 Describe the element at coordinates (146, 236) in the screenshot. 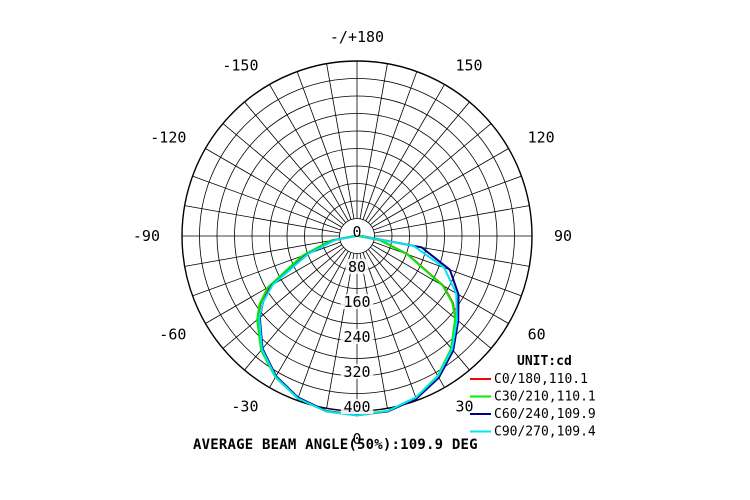

I see `angle-label: -90` at that location.